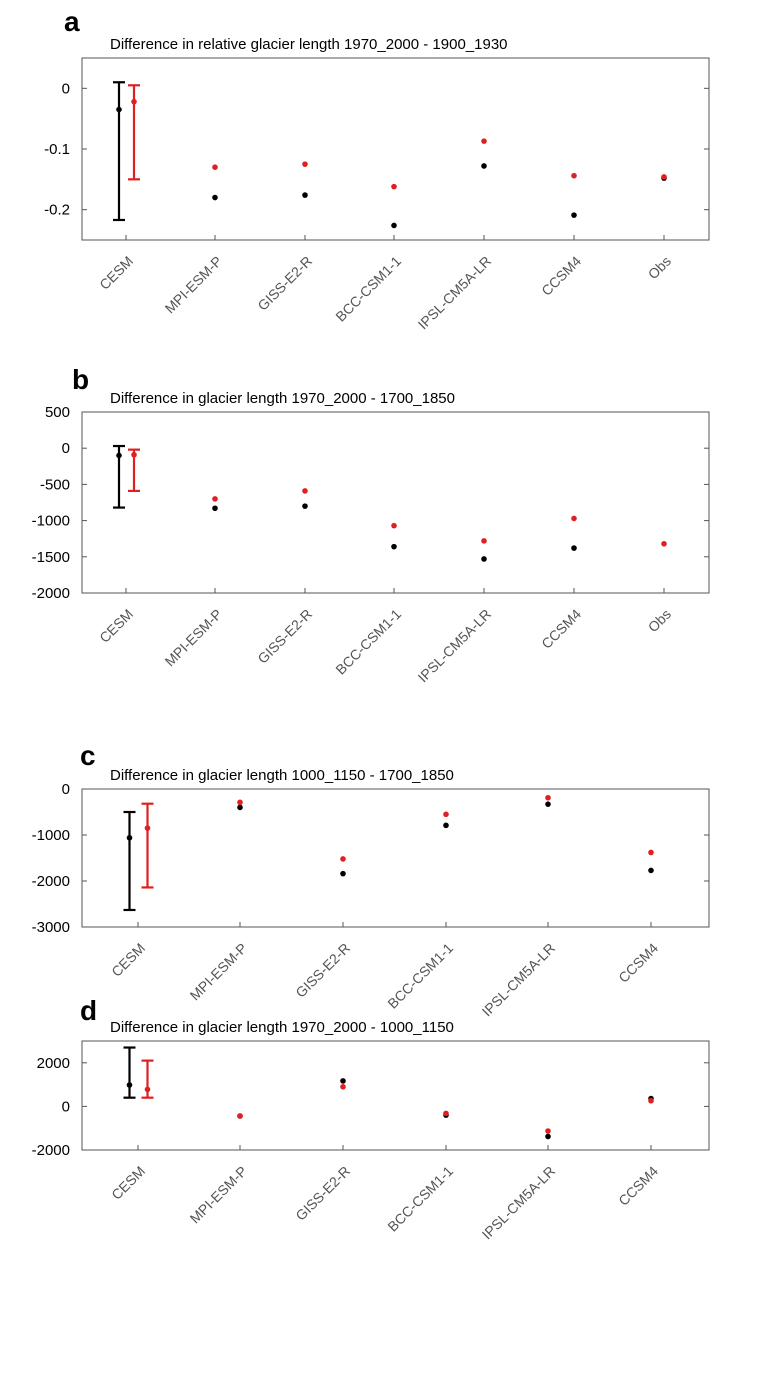 This screenshot has width=773, height=1380. Describe the element at coordinates (72, 21) in the screenshot. I see `panel-label: a` at that location.